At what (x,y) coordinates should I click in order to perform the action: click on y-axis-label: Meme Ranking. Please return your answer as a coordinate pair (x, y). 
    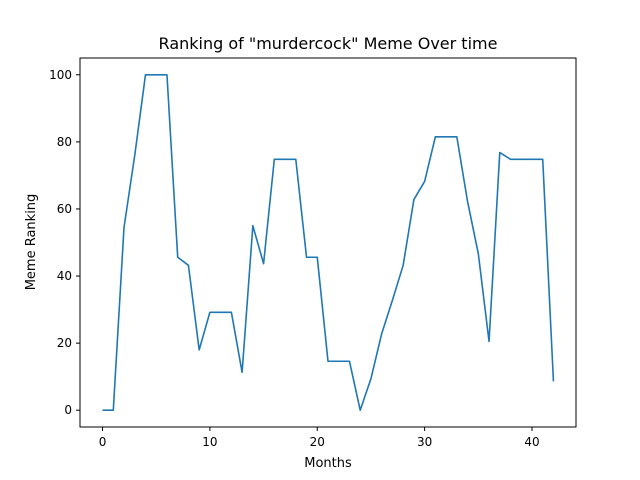
    Looking at the image, I should click on (31, 242).